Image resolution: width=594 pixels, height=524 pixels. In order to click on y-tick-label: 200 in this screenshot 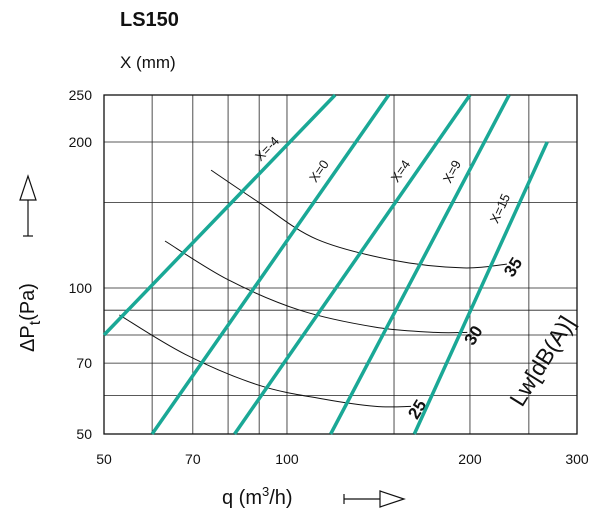, I will do `click(81, 142)`.